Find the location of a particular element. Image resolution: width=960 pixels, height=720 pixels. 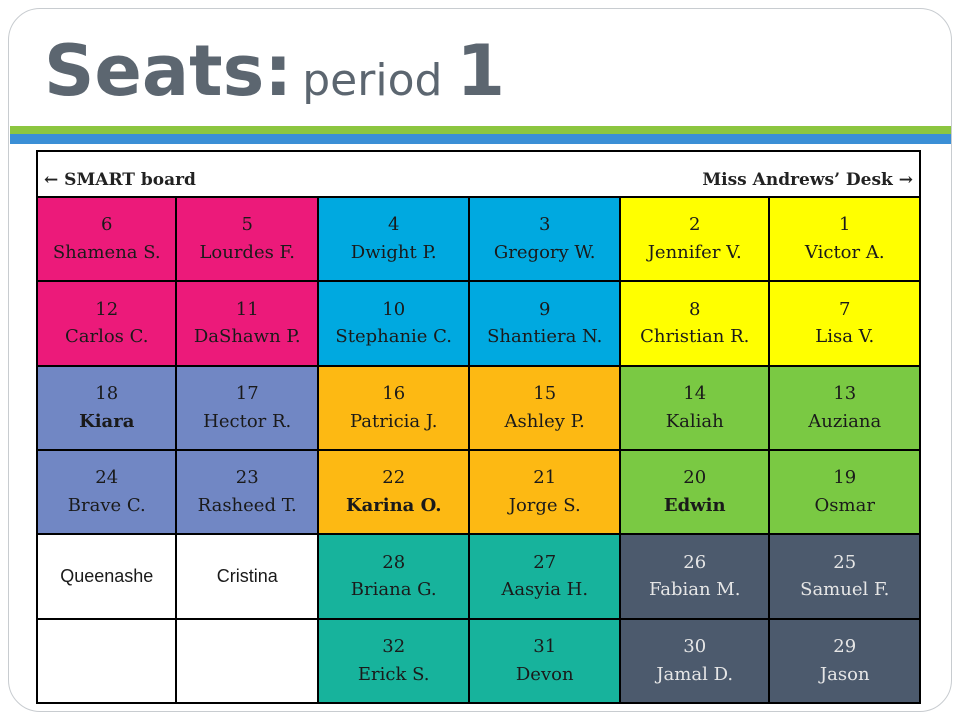

student-name: Carlos C. is located at coordinates (106, 337).